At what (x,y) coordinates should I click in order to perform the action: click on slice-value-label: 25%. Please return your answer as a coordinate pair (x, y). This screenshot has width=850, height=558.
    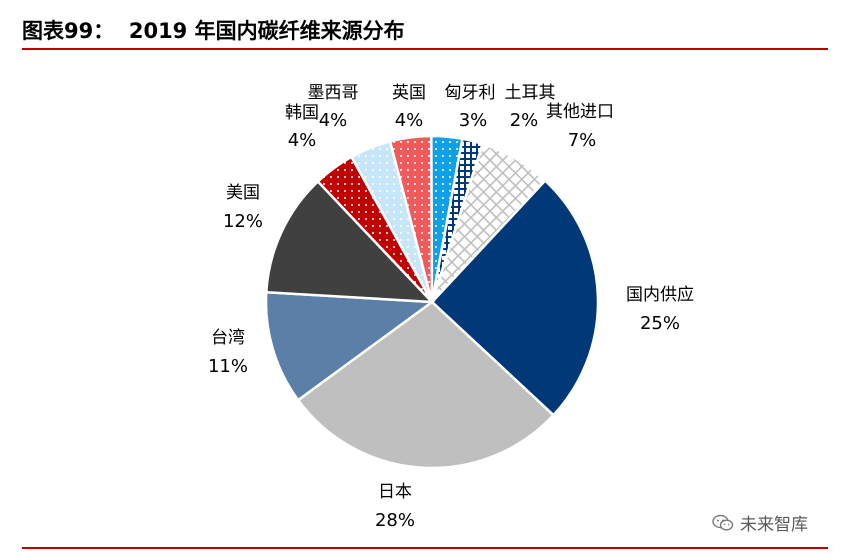
    Looking at the image, I should click on (660, 323).